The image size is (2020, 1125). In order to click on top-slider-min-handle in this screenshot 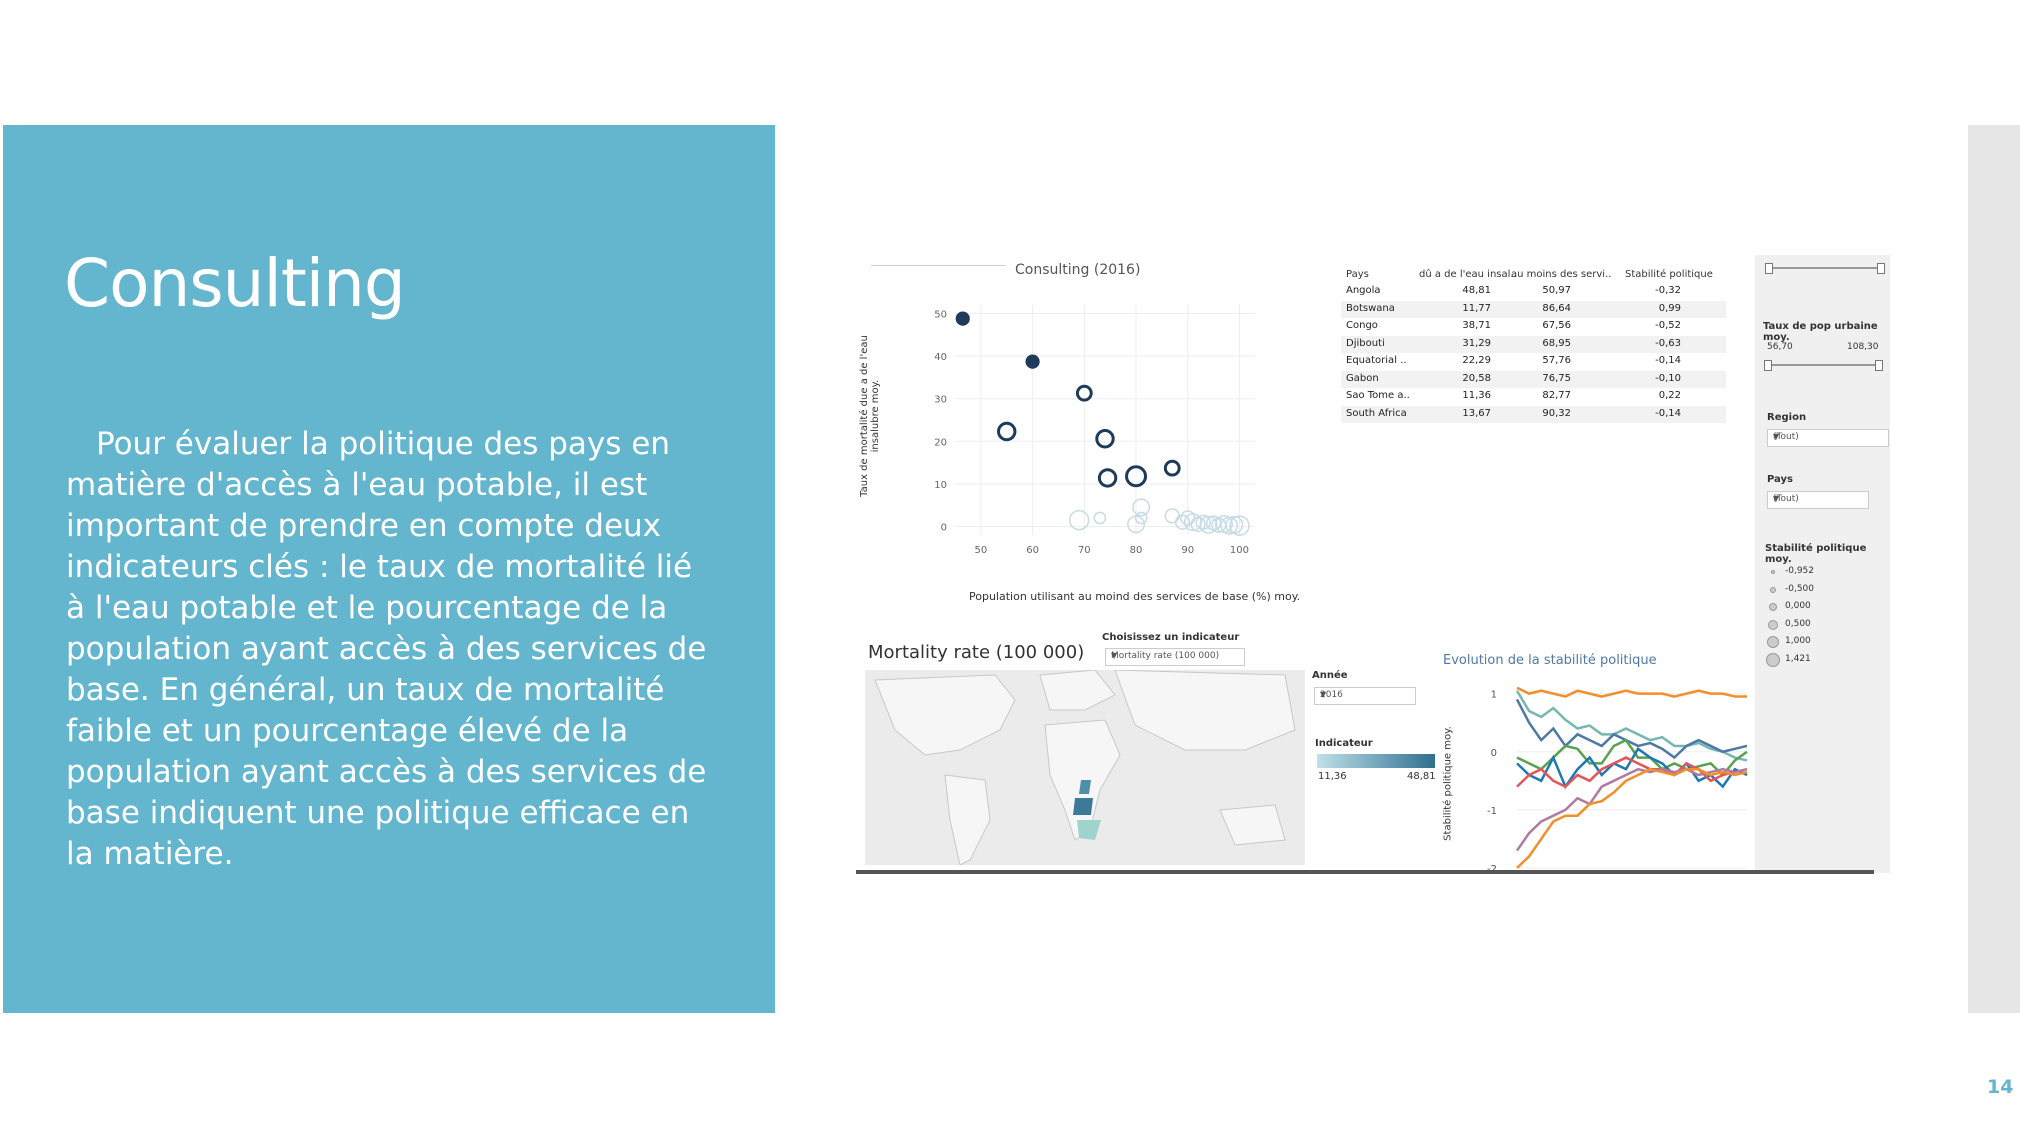, I will do `click(1769, 268)`.